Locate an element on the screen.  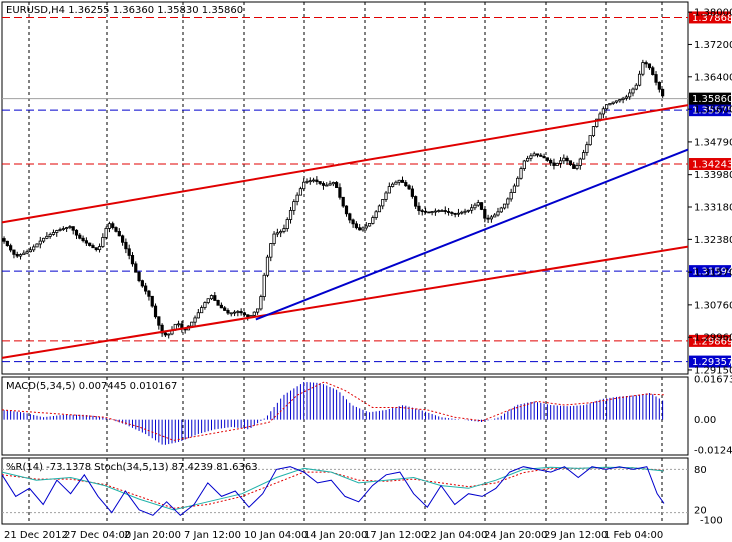
time-label: 24 Jan 20:00 is located at coordinates (515, 535).